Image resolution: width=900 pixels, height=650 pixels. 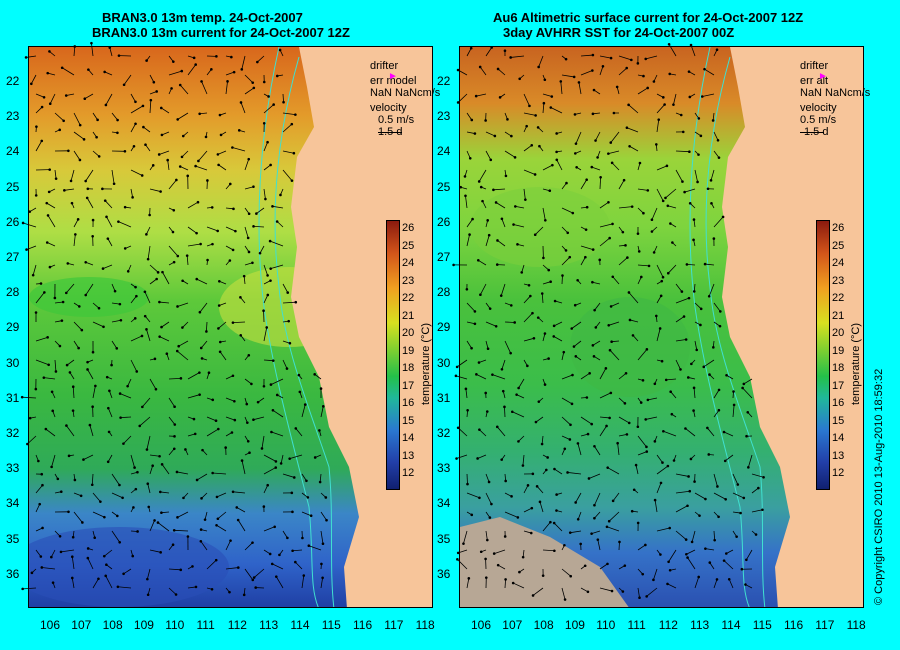 I want to click on right-scale-label: 0.5 m/s, so click(x=818, y=120).